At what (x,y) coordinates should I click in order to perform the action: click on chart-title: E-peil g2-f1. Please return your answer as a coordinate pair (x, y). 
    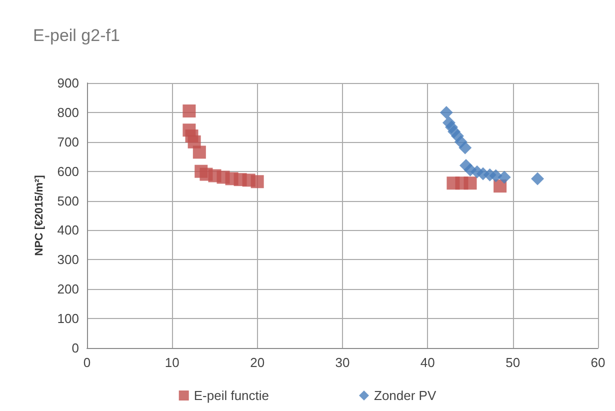
    Looking at the image, I should click on (76, 35).